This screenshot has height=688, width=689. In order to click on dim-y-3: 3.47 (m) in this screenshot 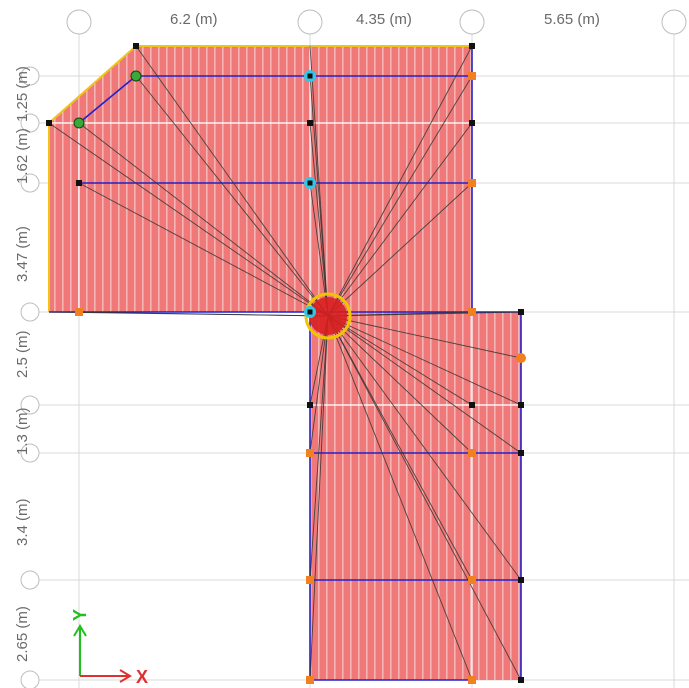, I will do `click(22, 254)`.